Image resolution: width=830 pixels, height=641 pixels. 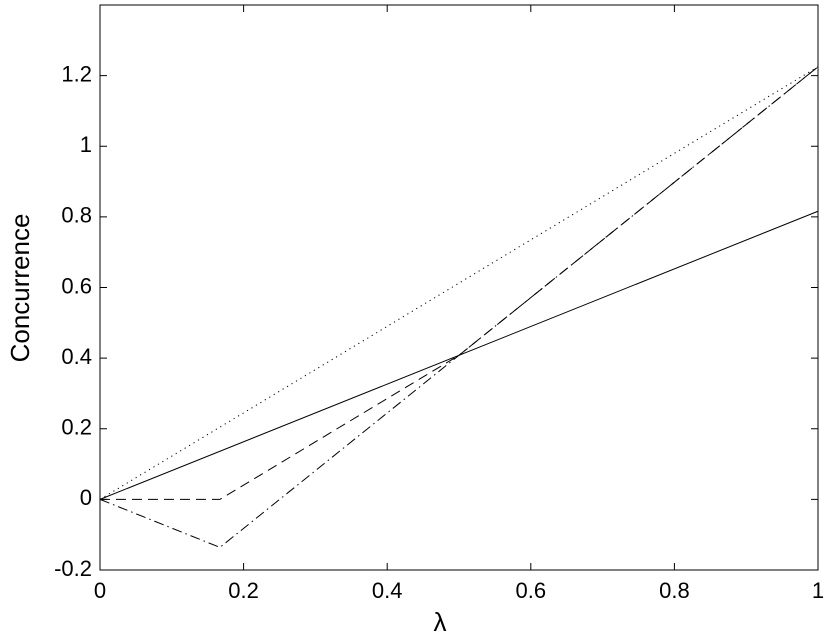 I want to click on y-tick-label: 0.4, so click(x=76, y=356).